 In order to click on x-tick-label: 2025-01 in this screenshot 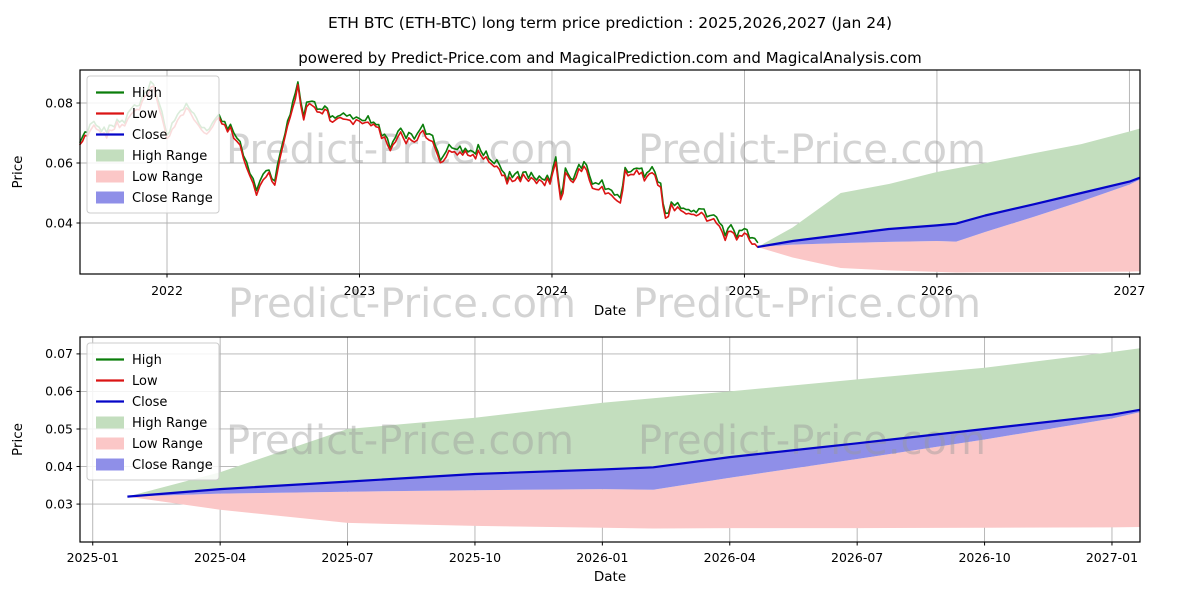, I will do `click(93, 557)`.